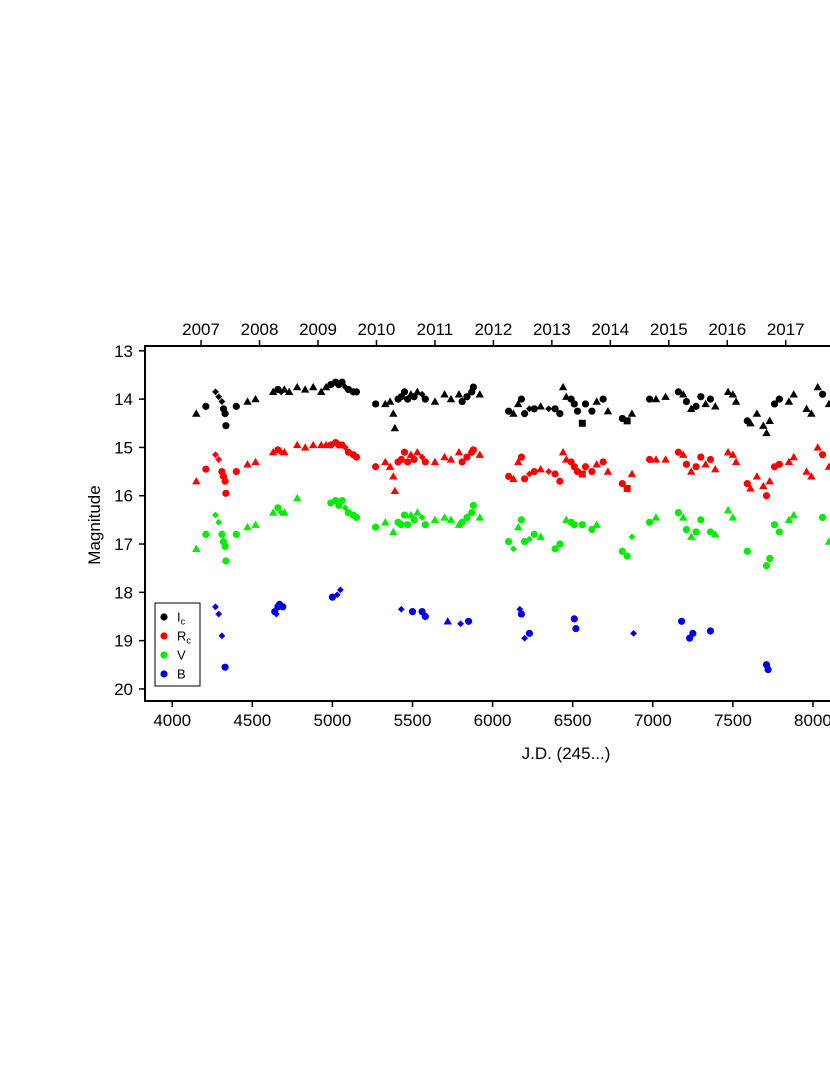 The image size is (830, 1075). Describe the element at coordinates (727, 329) in the screenshot. I see `top-year-label: 2016` at that location.